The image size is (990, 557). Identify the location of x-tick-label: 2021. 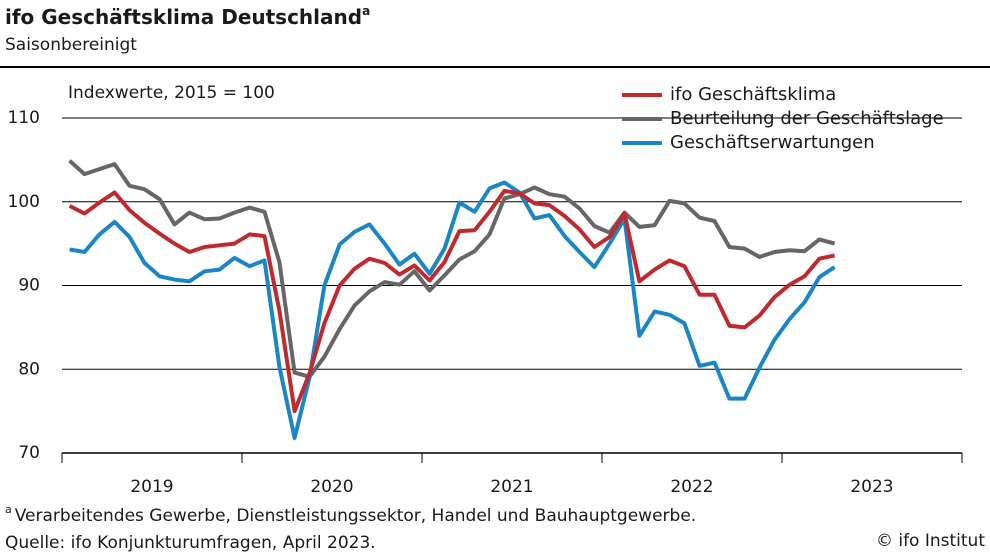
(511, 487).